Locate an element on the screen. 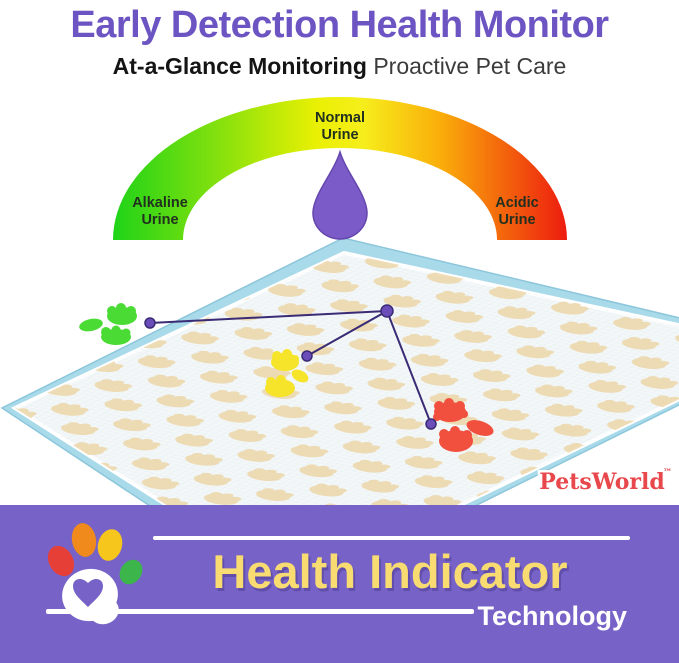 This screenshot has height=663, width=679. petsworld-logo: PetsWorld is located at coordinates (601, 482).